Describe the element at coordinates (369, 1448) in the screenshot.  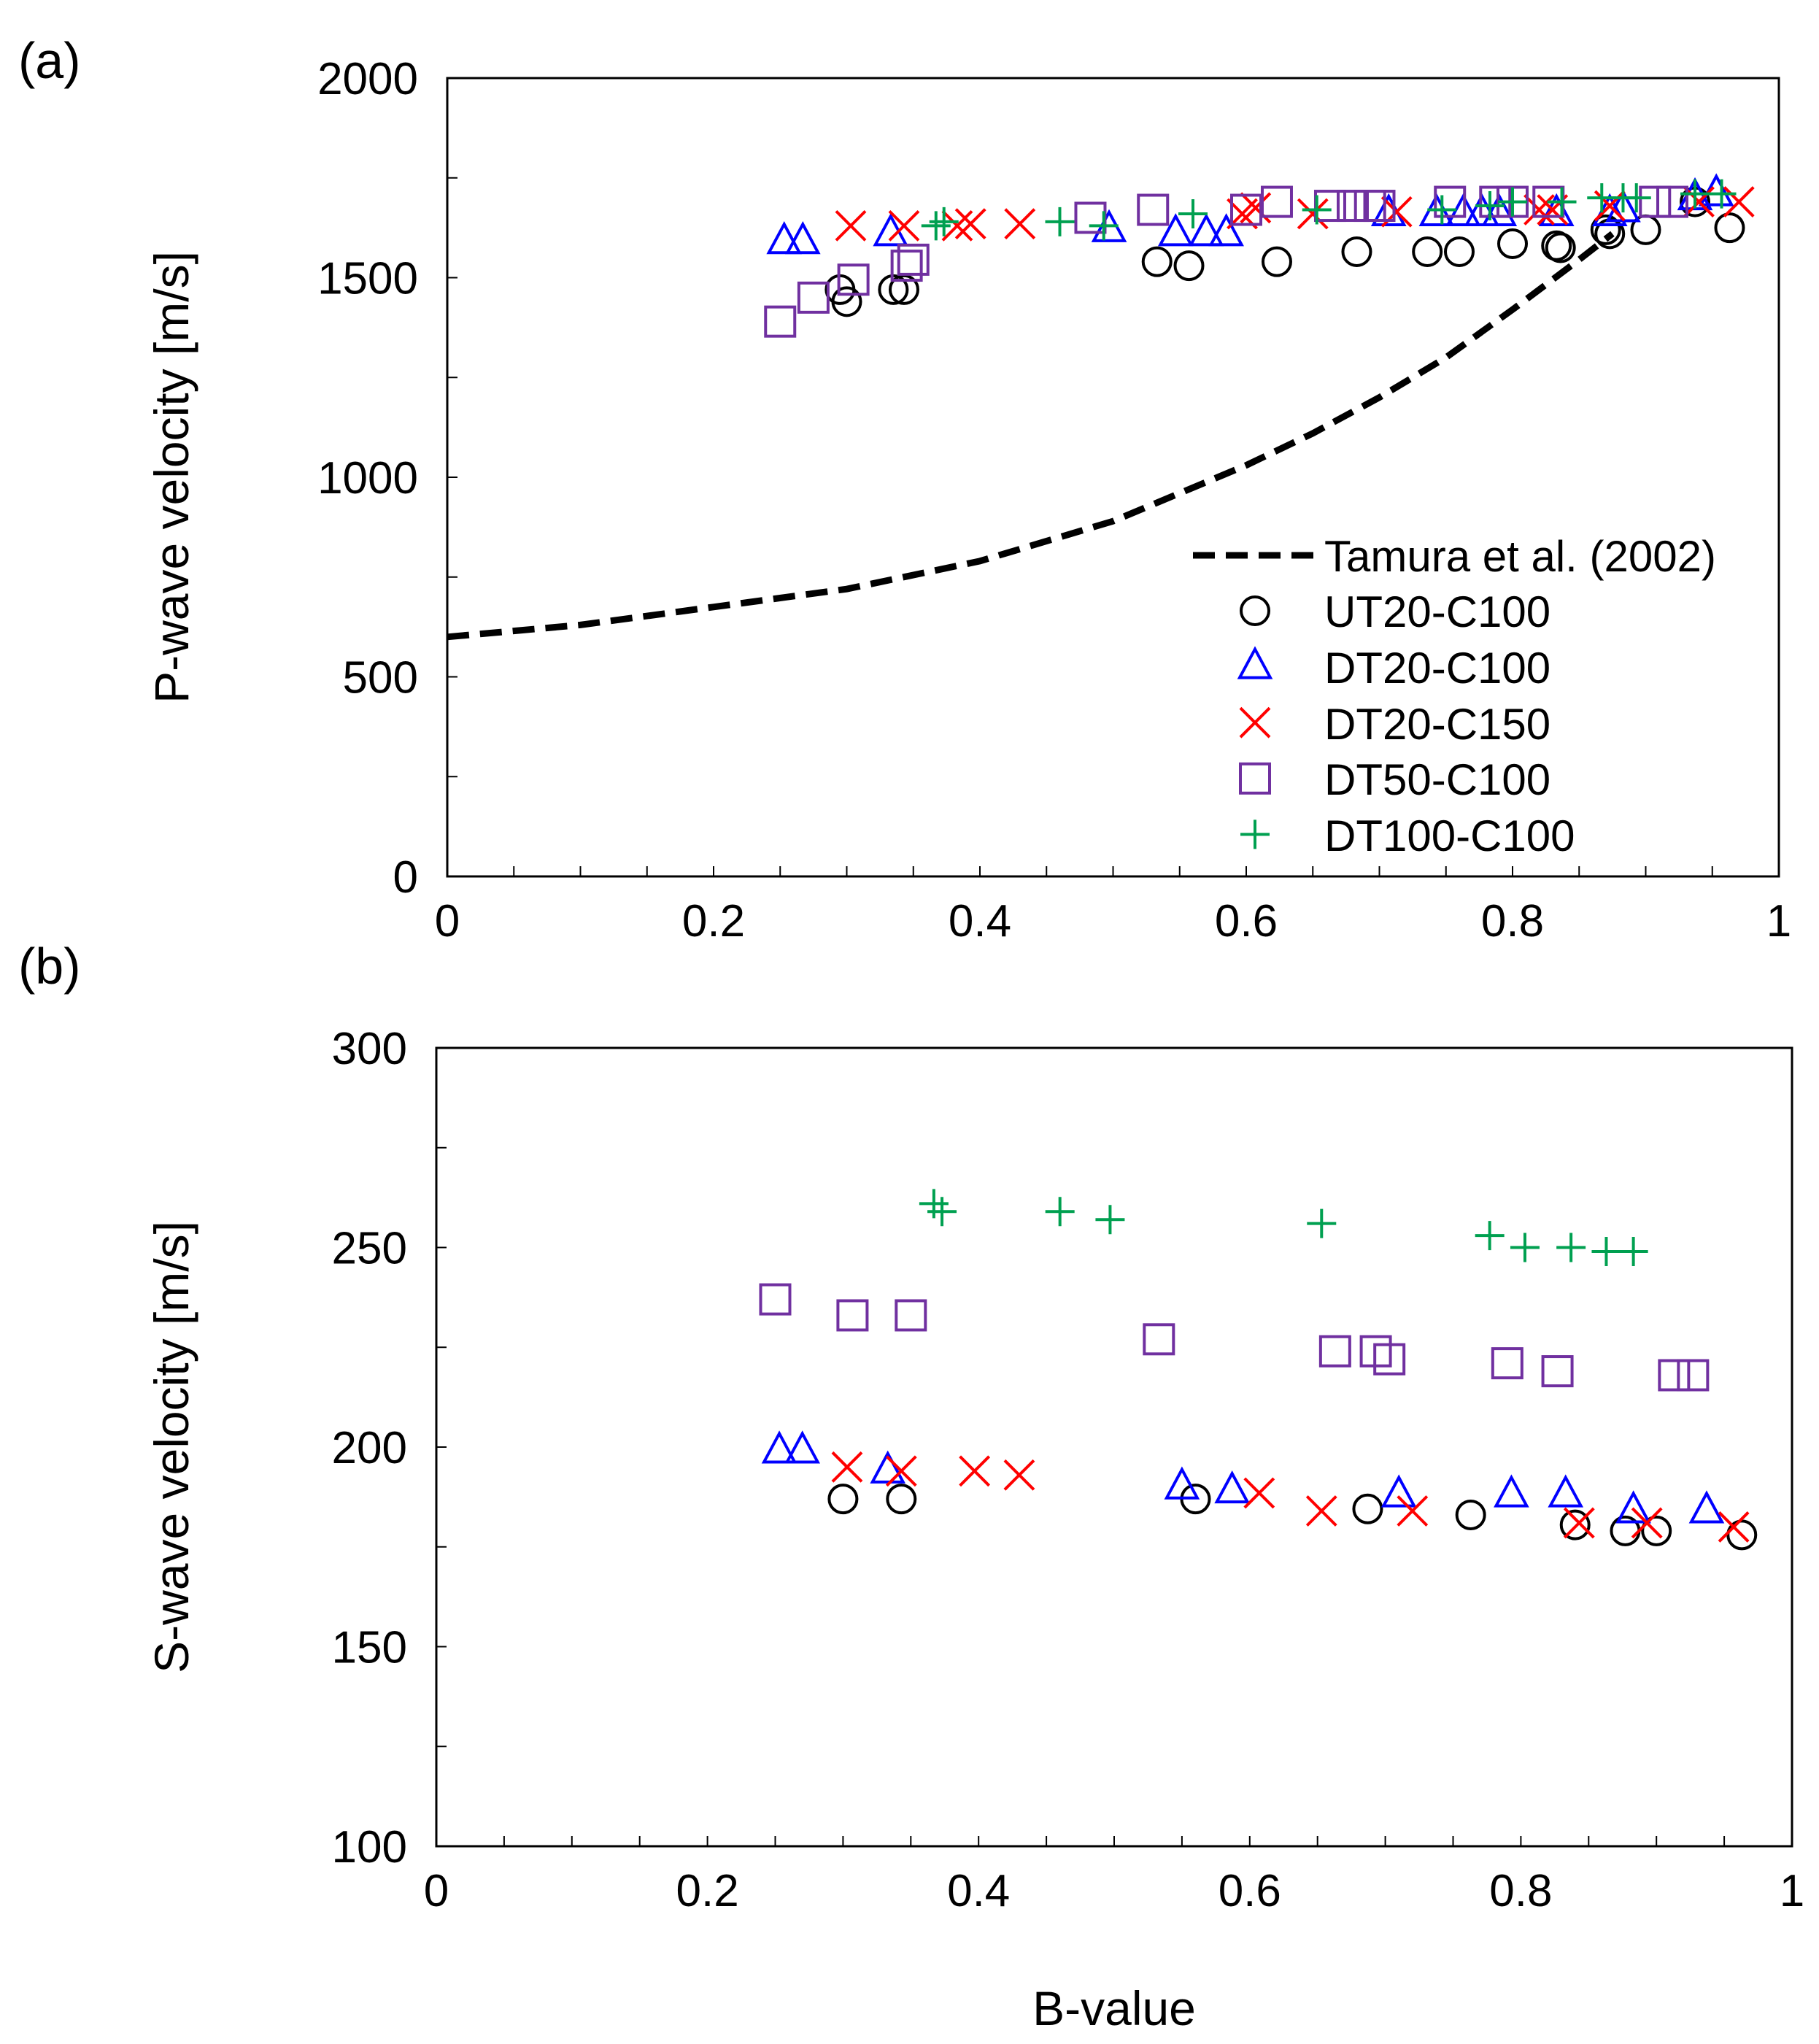
I see `y-tick-label: 200` at that location.